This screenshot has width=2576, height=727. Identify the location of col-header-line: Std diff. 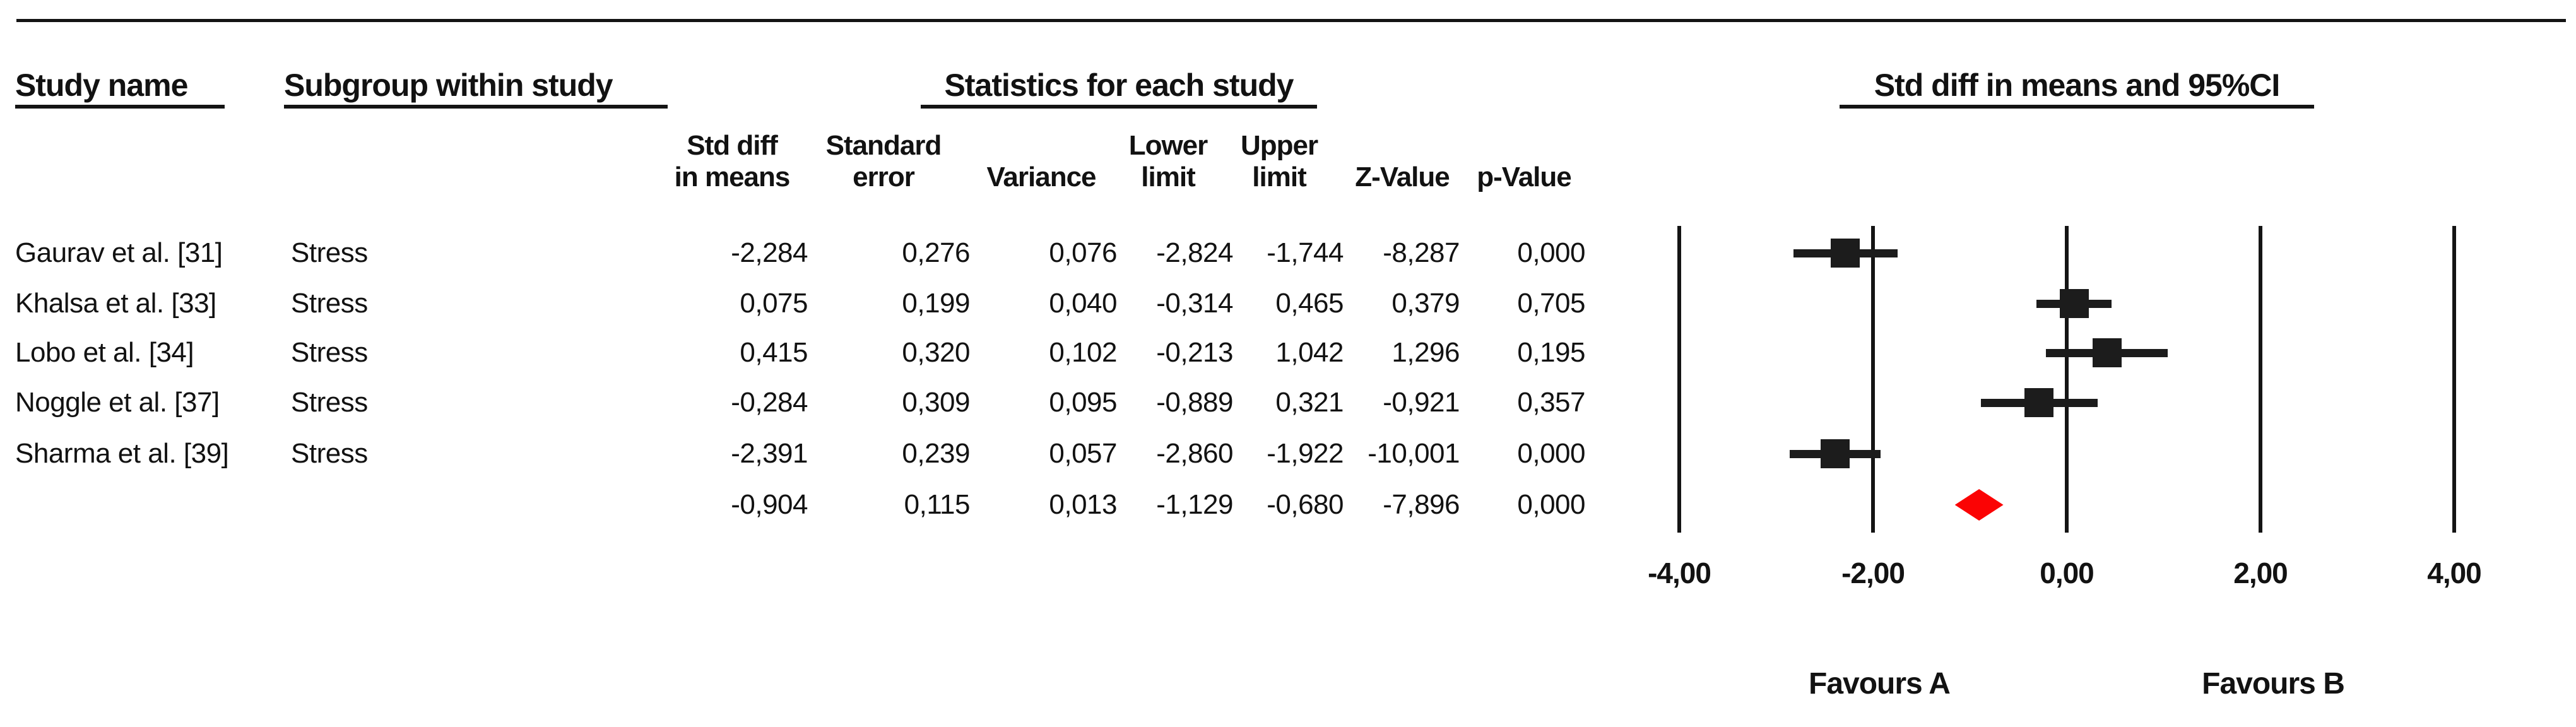
(733, 145).